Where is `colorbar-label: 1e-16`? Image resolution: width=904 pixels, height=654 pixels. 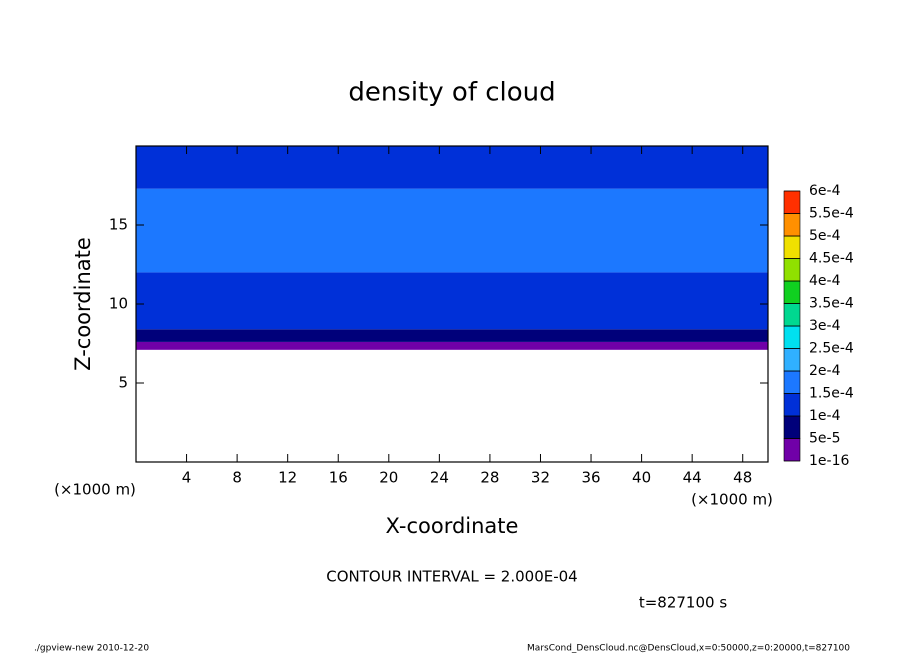 colorbar-label: 1e-16 is located at coordinates (829, 461).